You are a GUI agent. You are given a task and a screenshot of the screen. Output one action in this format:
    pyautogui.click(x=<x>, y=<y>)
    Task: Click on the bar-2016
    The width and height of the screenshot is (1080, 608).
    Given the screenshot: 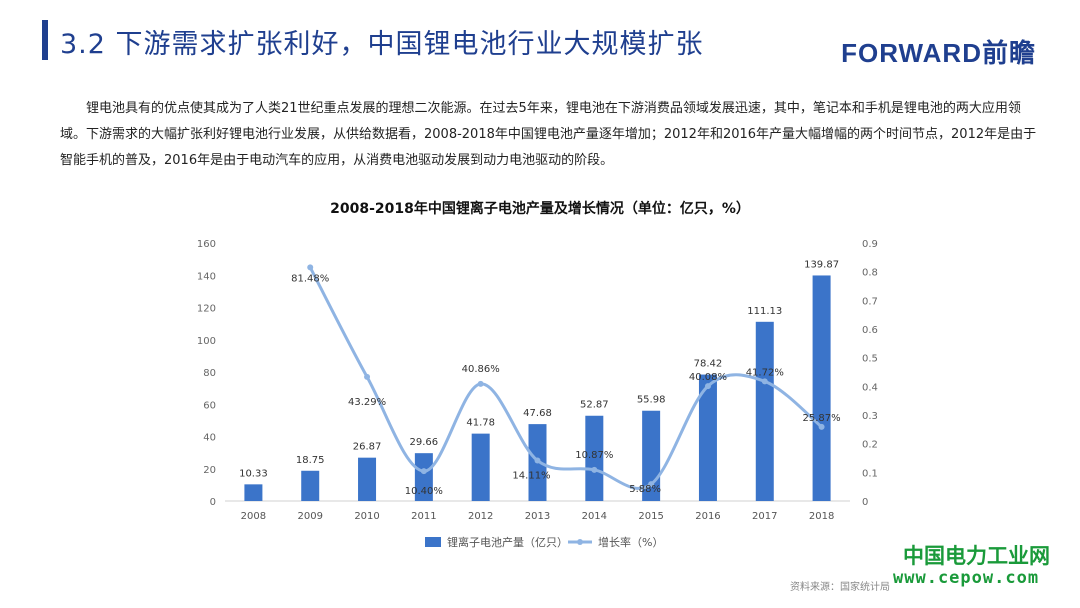 What is the action you would take?
    pyautogui.click(x=707, y=437)
    